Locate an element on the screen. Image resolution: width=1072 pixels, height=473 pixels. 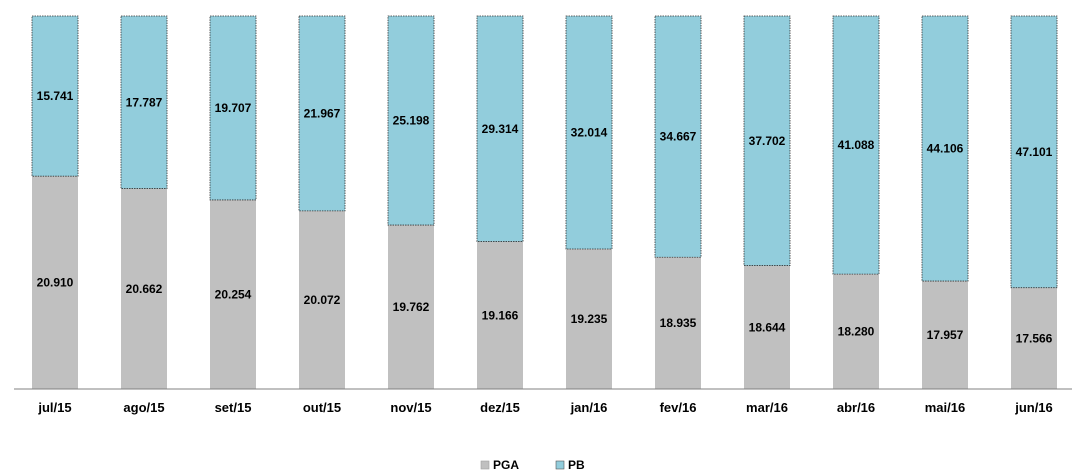
data-label-pb-jan-16: 32.014 is located at coordinates (589, 133).